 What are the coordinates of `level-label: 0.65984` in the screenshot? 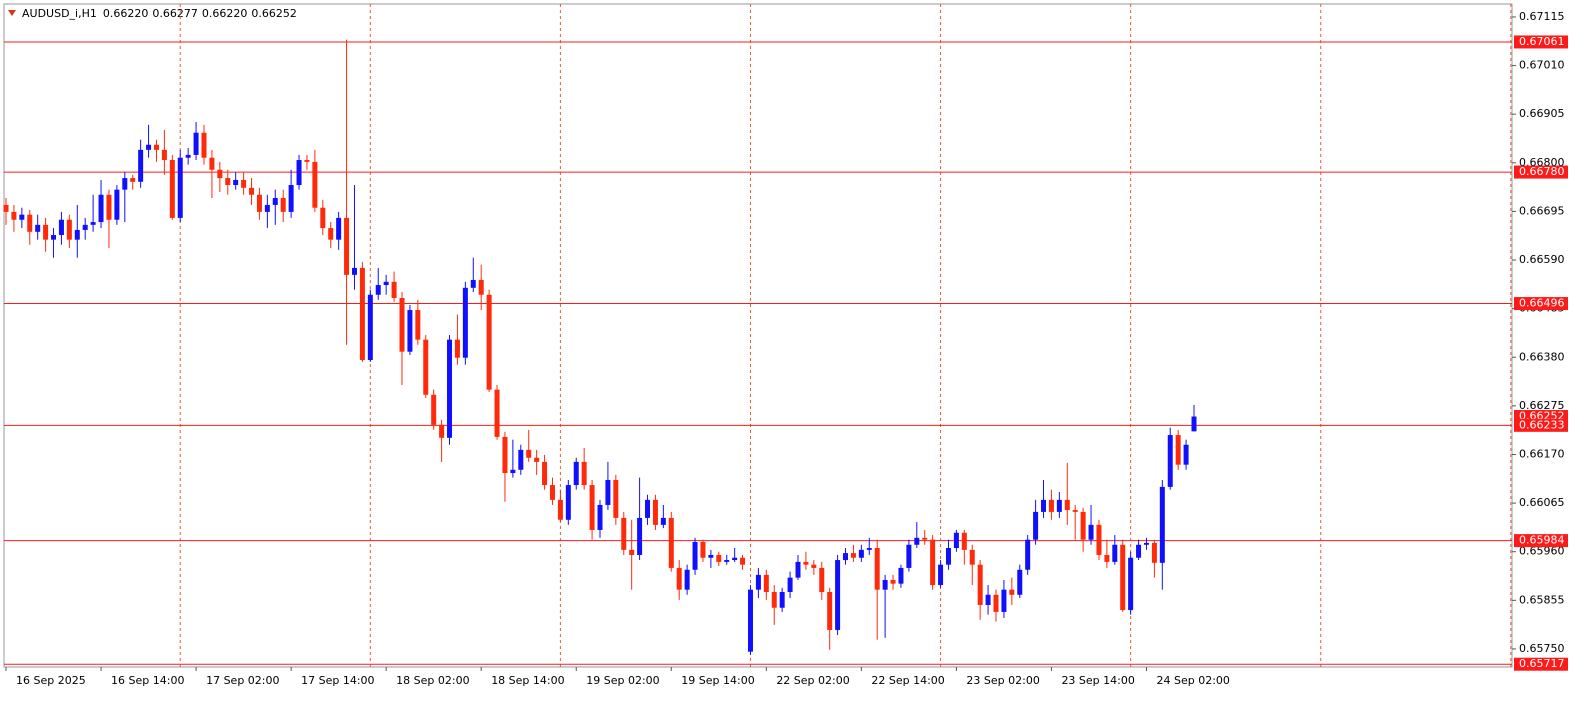 It's located at (1542, 540).